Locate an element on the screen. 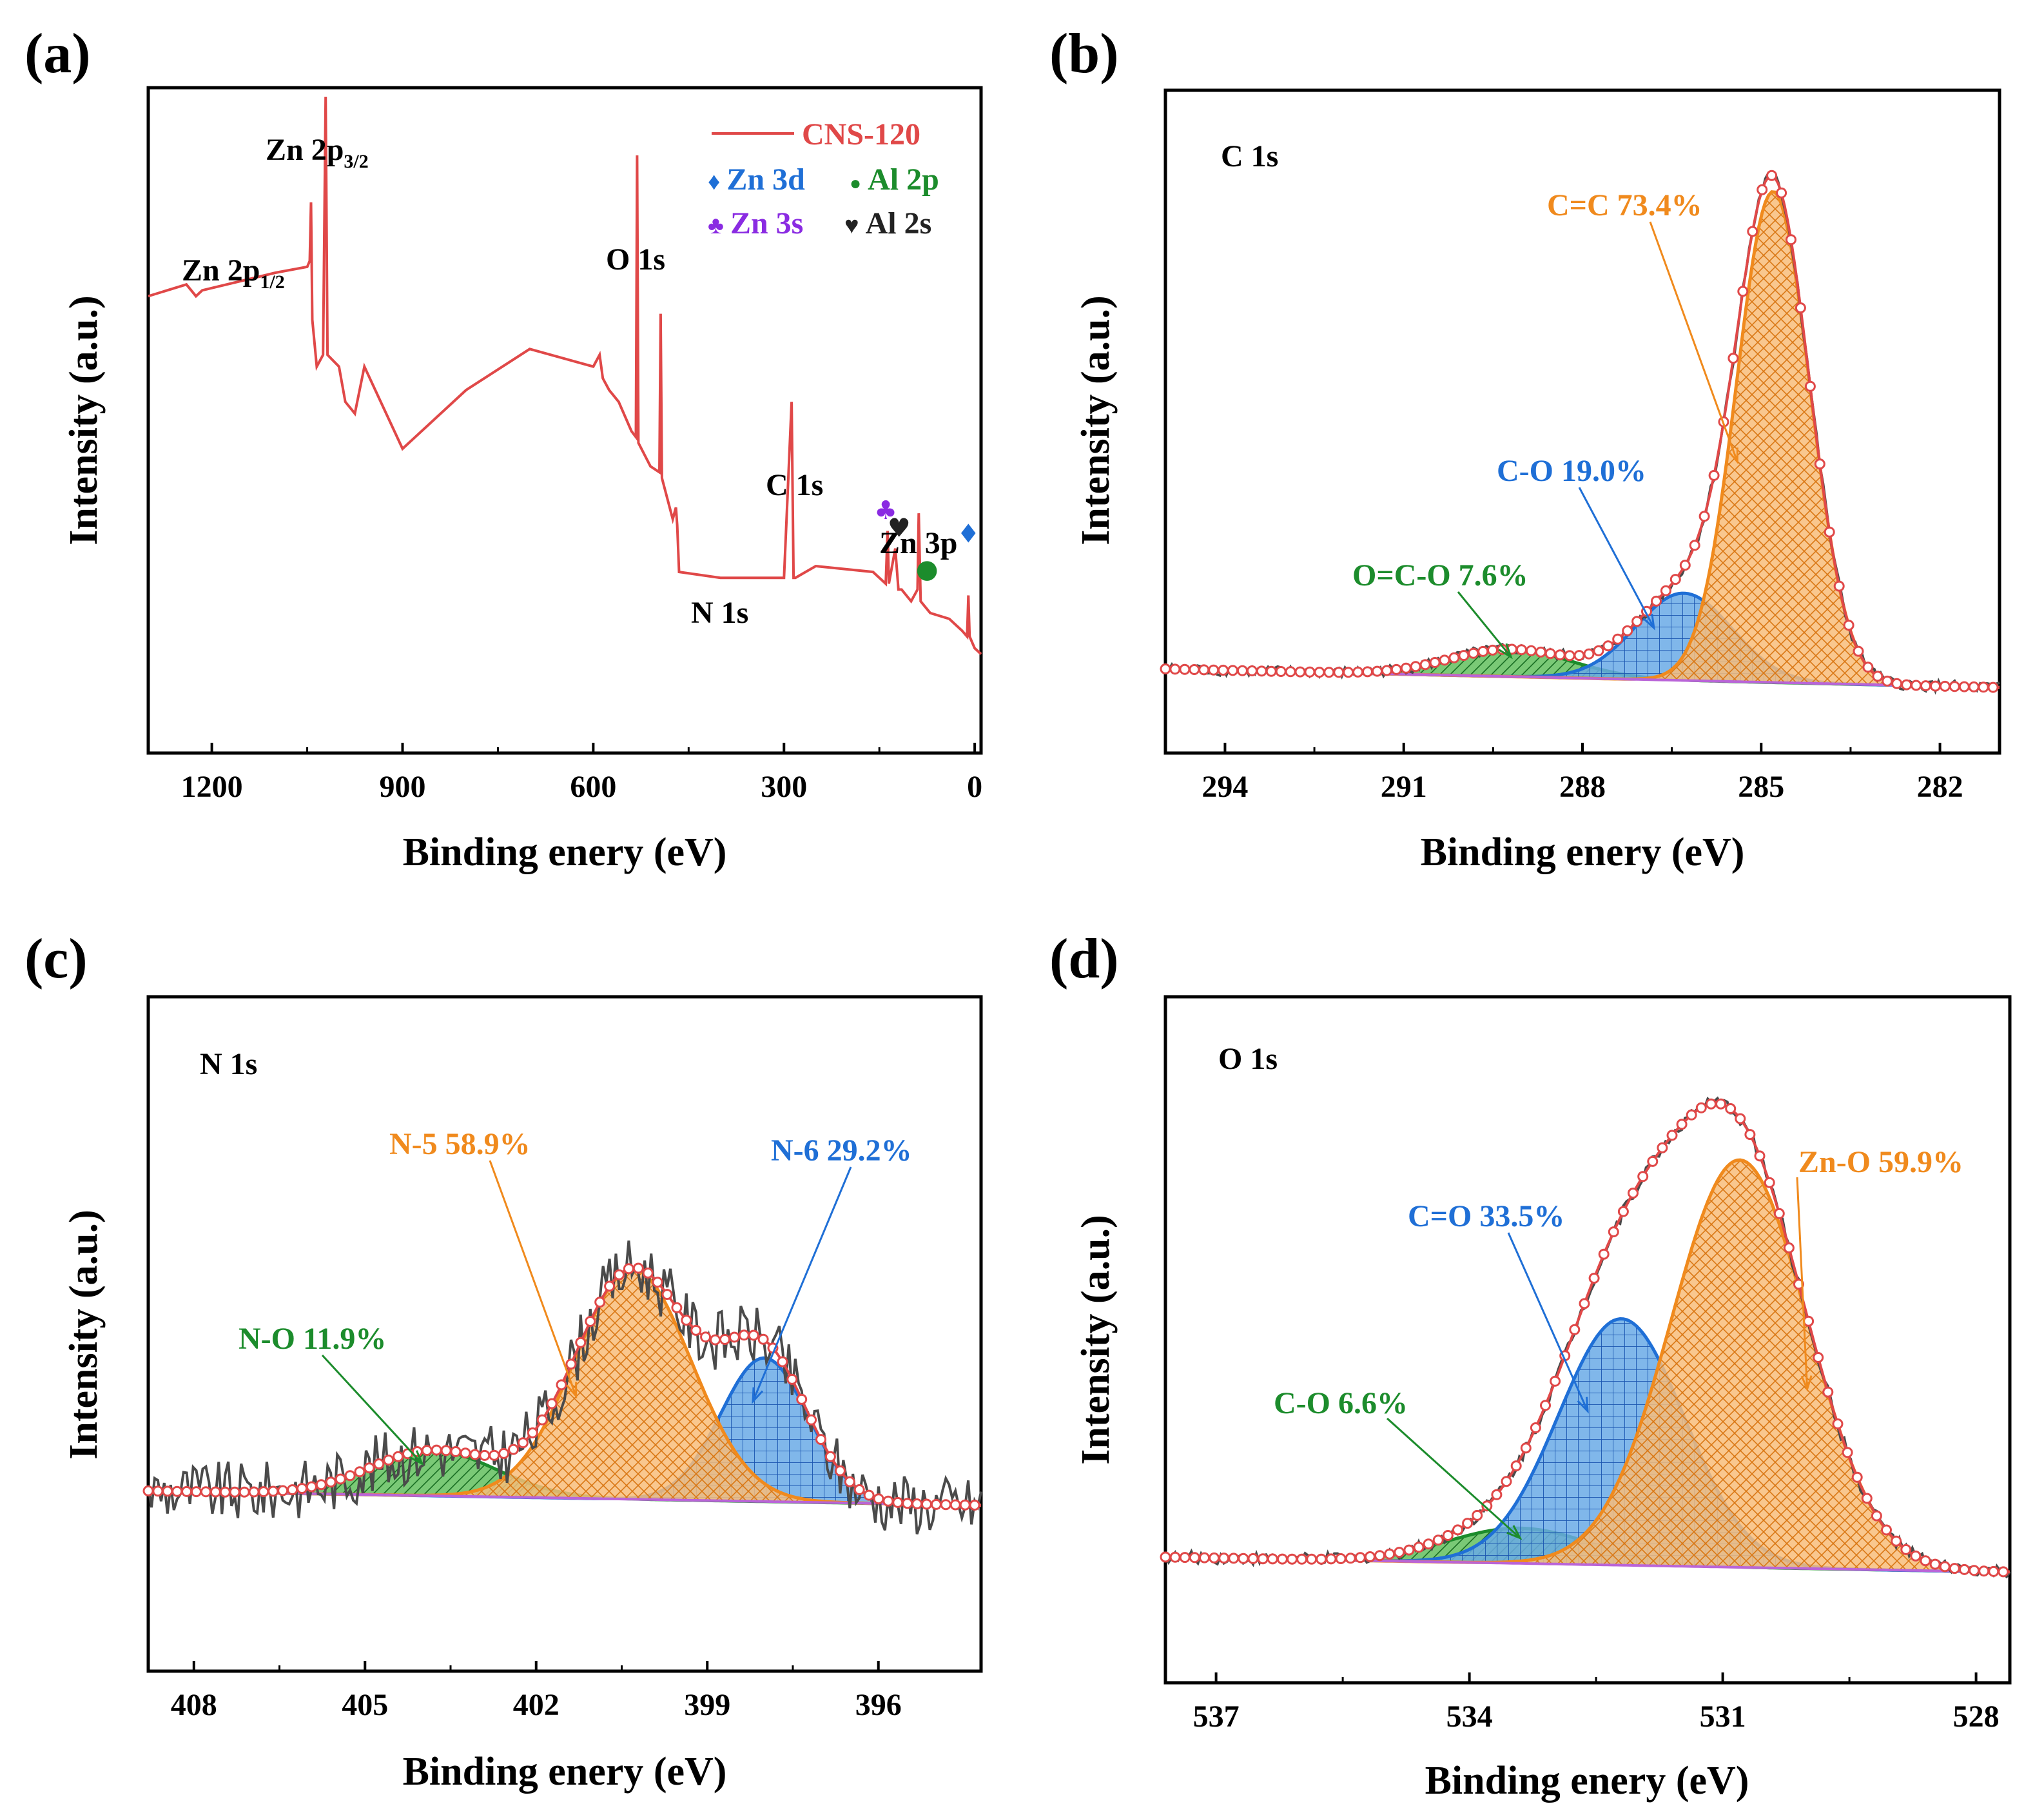  raw-spectrum is located at coordinates (1582, 433).